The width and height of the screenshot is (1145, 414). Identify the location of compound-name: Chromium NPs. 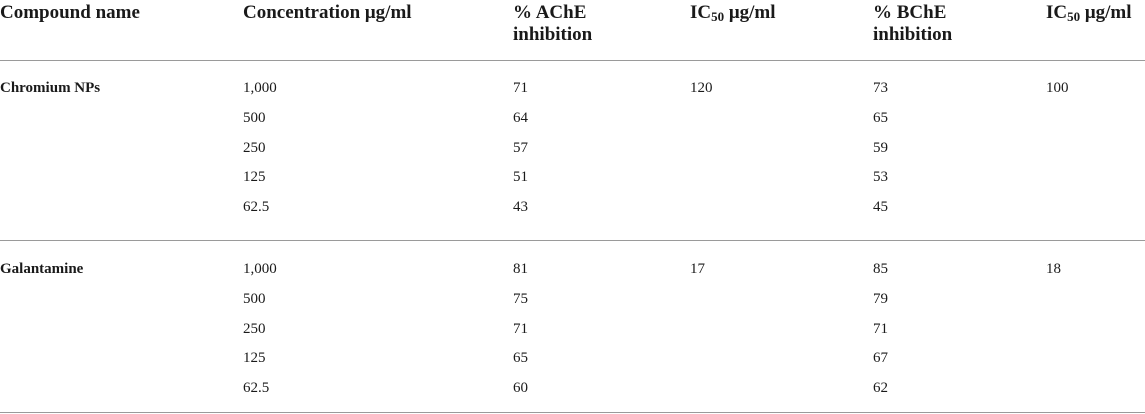
(50, 88).